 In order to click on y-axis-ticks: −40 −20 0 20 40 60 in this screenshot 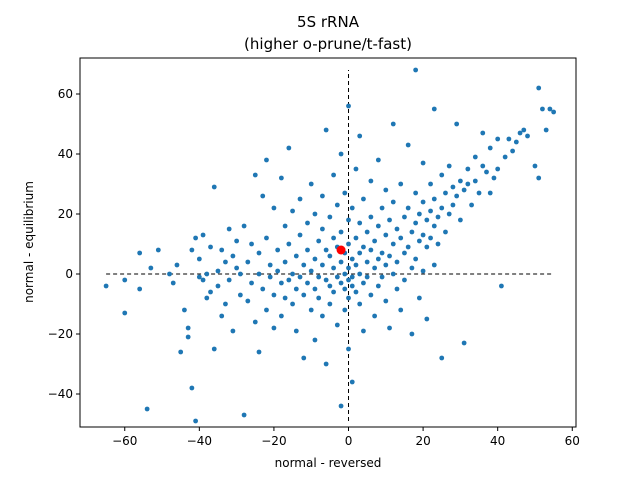, I will do `click(64, 244)`.